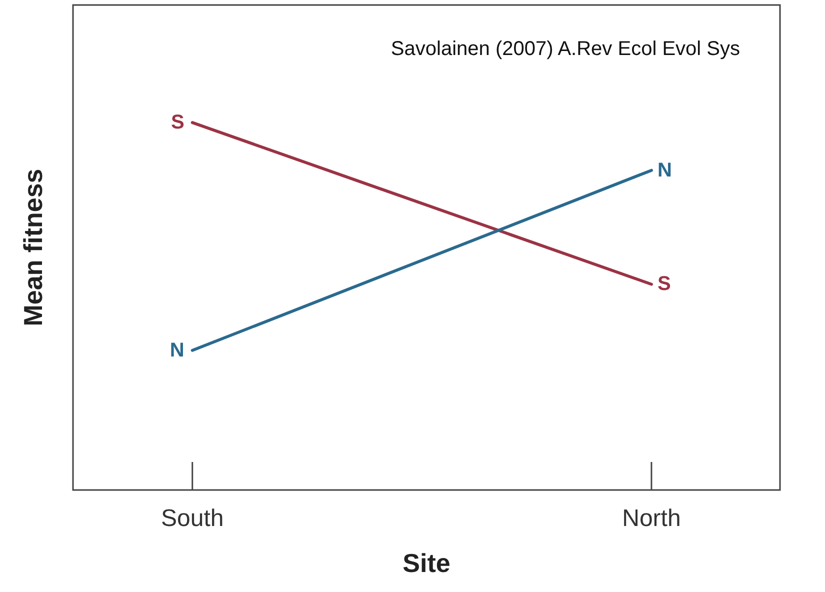 This screenshot has height=592, width=825. Describe the element at coordinates (33, 247) in the screenshot. I see `y-axis-title: Mean fitness` at that location.